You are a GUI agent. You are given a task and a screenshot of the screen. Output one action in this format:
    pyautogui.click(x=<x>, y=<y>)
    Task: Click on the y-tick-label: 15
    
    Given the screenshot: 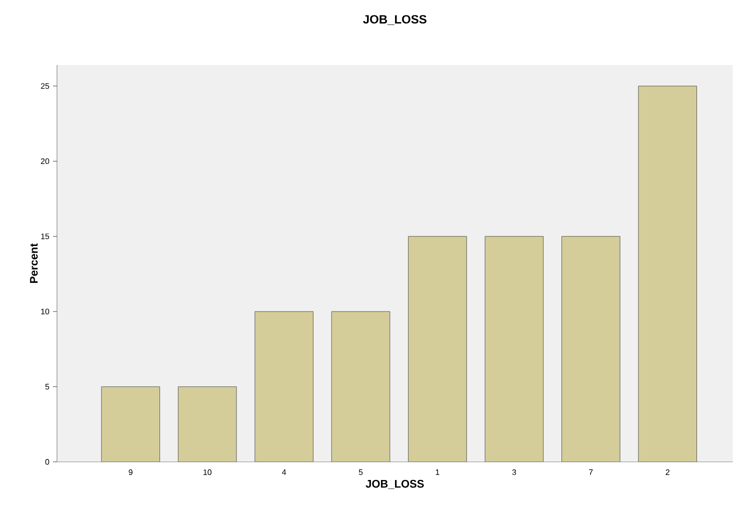 What is the action you would take?
    pyautogui.click(x=45, y=237)
    